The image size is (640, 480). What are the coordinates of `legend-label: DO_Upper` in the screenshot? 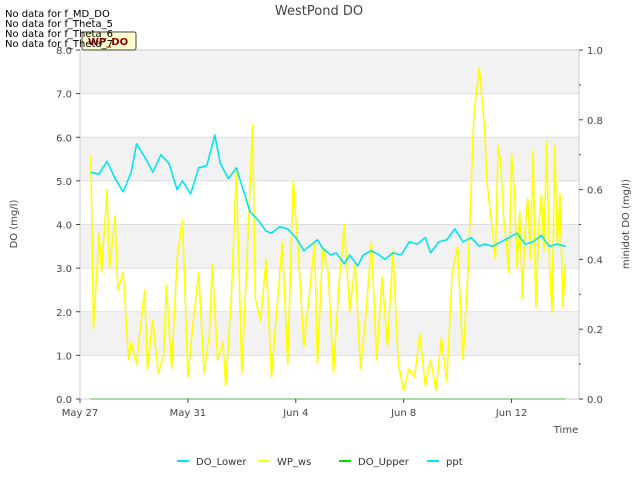 It's located at (384, 462).